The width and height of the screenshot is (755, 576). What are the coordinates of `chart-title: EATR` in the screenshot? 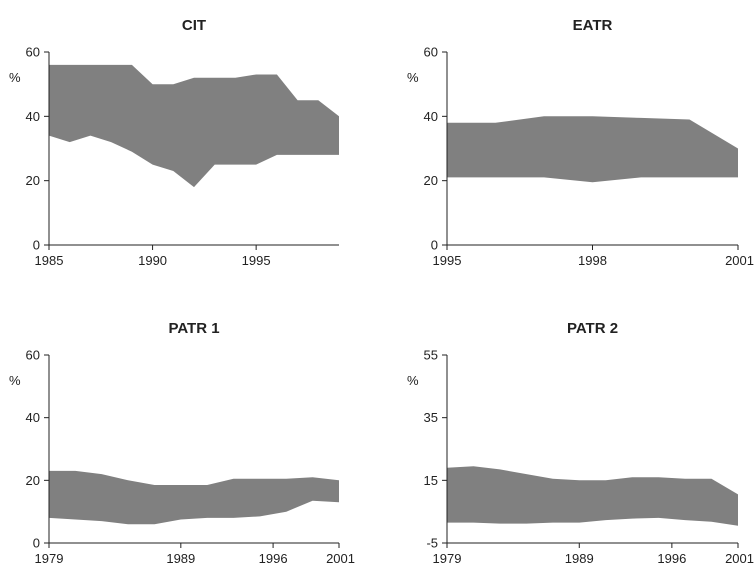 It's located at (593, 25).